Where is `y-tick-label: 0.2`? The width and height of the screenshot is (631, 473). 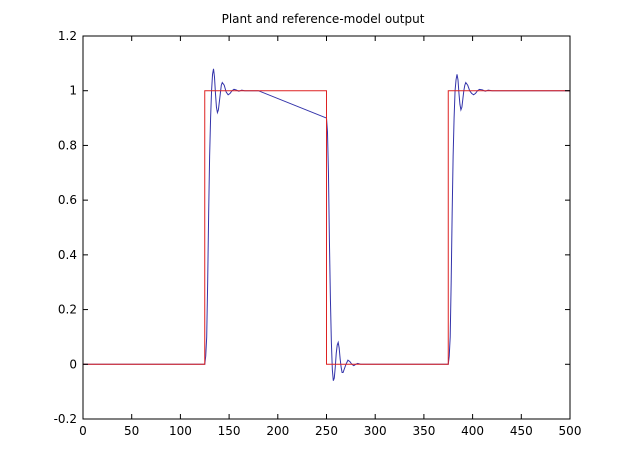 y-tick-label: 0.2 is located at coordinates (67, 310).